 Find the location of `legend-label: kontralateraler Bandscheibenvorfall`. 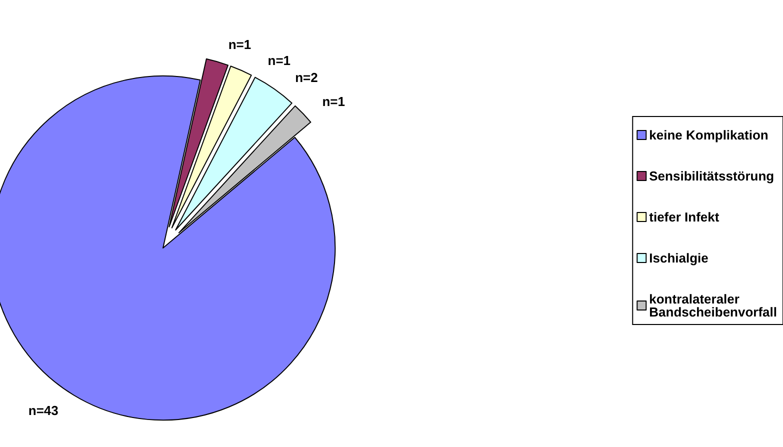

legend-label: kontralateraler Bandscheibenvorfall is located at coordinates (713, 306).